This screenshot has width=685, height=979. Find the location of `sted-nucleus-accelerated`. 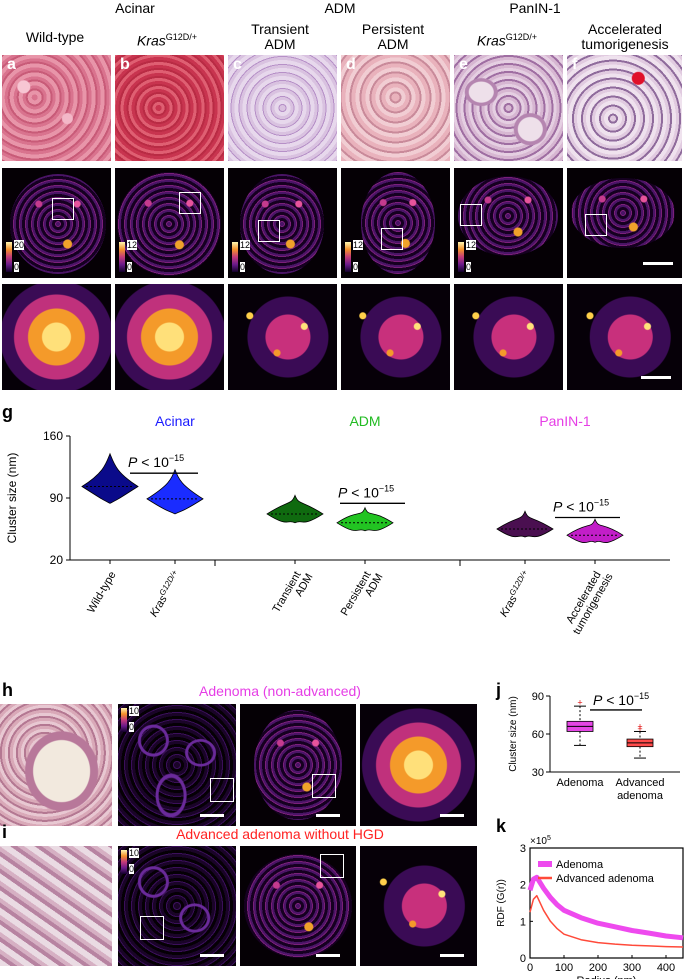

sted-nucleus-accelerated is located at coordinates (624, 223).